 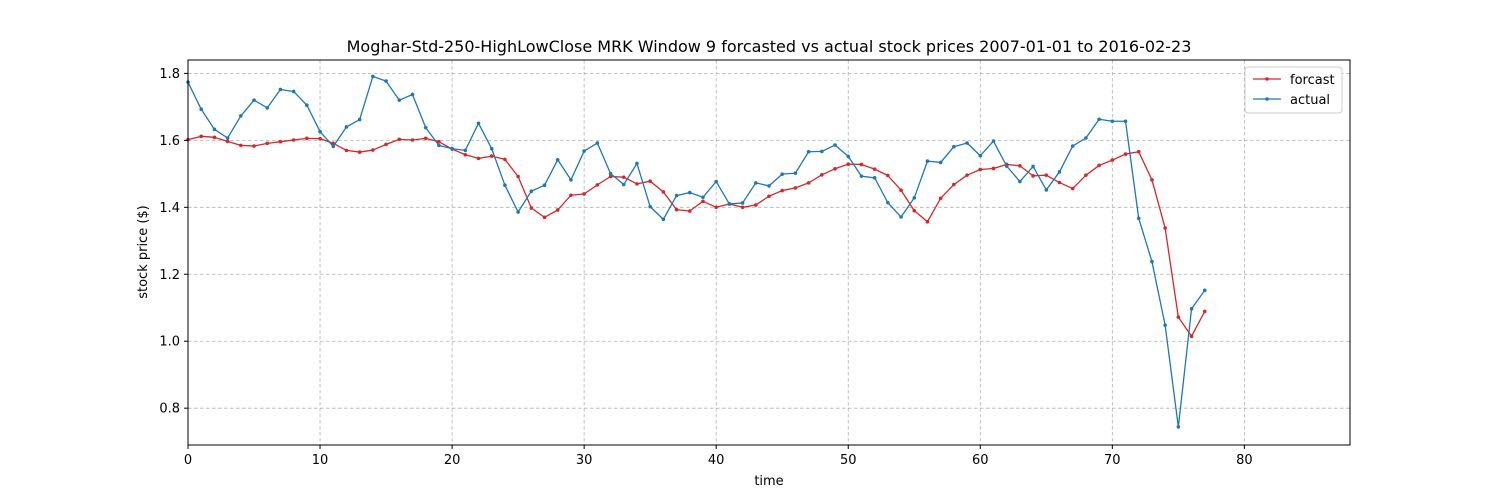 What do you see at coordinates (1112, 460) in the screenshot?
I see `x-tick-label: 70` at bounding box center [1112, 460].